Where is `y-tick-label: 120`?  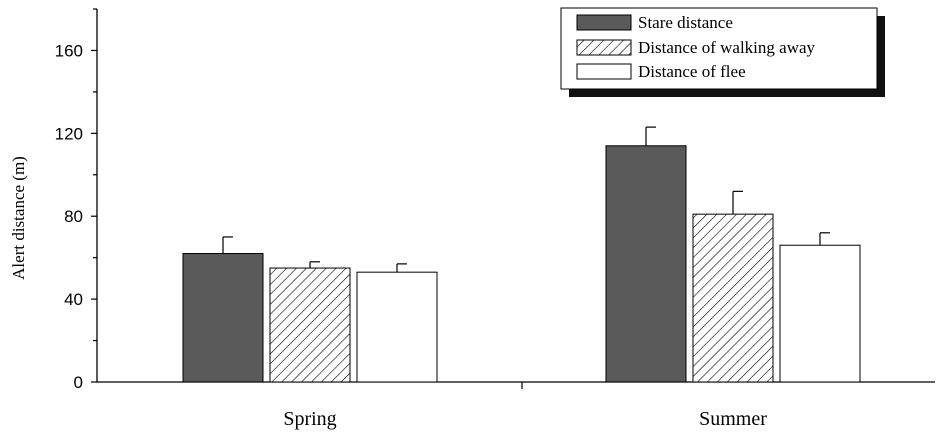 y-tick-label: 120 is located at coordinates (69, 133).